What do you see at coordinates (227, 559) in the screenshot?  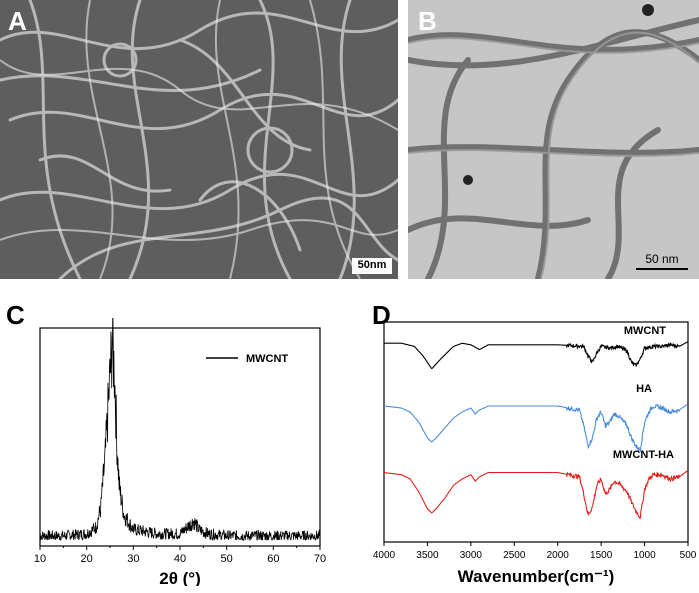 I see `x-tick-label: 50` at bounding box center [227, 559].